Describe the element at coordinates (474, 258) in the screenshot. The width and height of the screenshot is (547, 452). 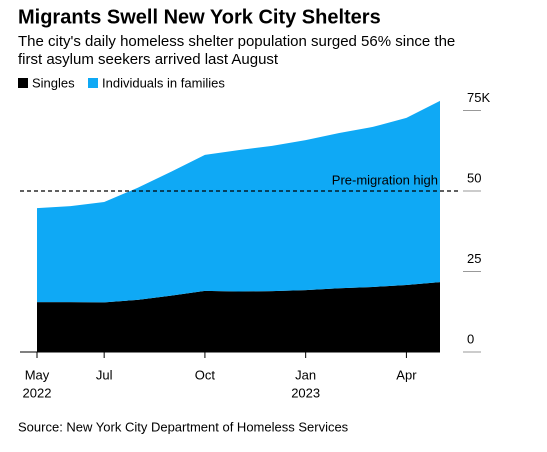
I see `y-tick-label: 25` at that location.